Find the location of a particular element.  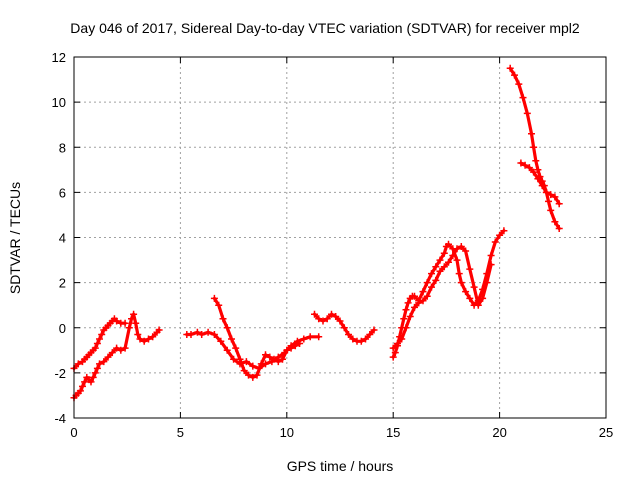

x-tick-label: 20 is located at coordinates (499, 432).